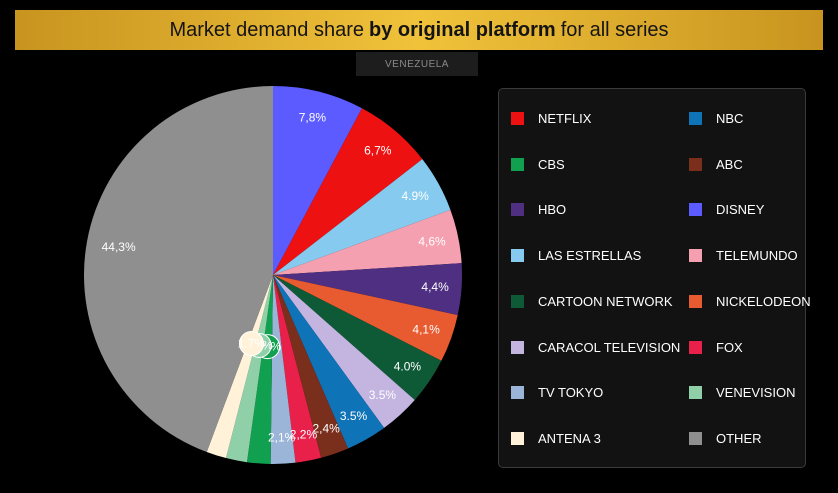 Image resolution: width=838 pixels, height=493 pixels. I want to click on pie-slice-netflix, so click(348, 192).